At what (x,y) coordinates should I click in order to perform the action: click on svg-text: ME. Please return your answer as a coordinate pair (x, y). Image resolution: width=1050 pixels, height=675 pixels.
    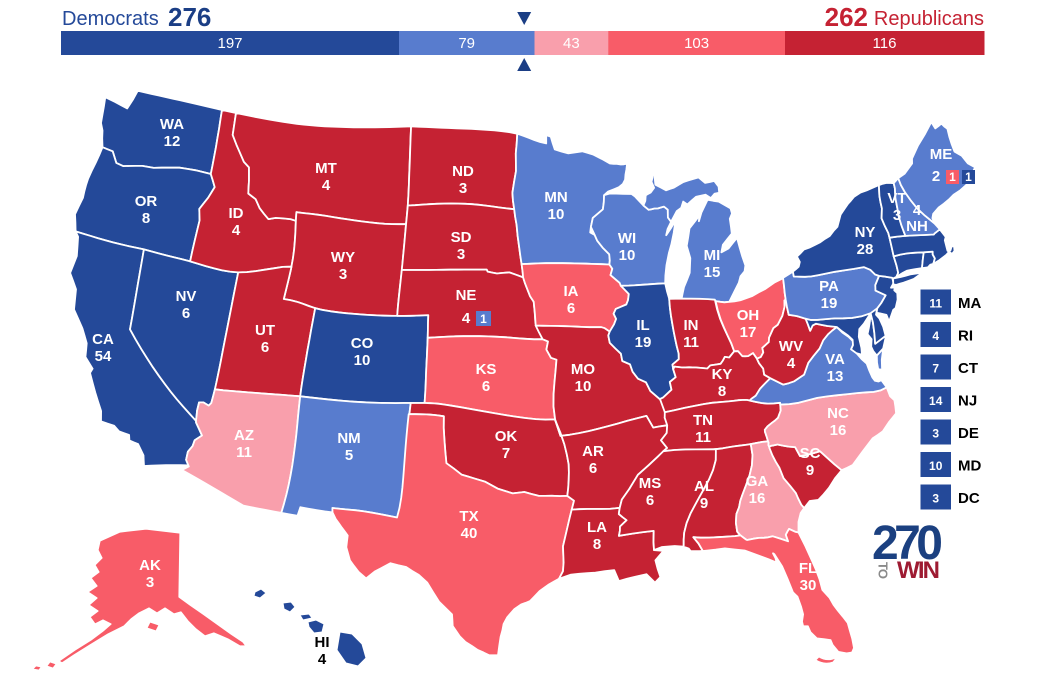
    Looking at the image, I should click on (941, 154).